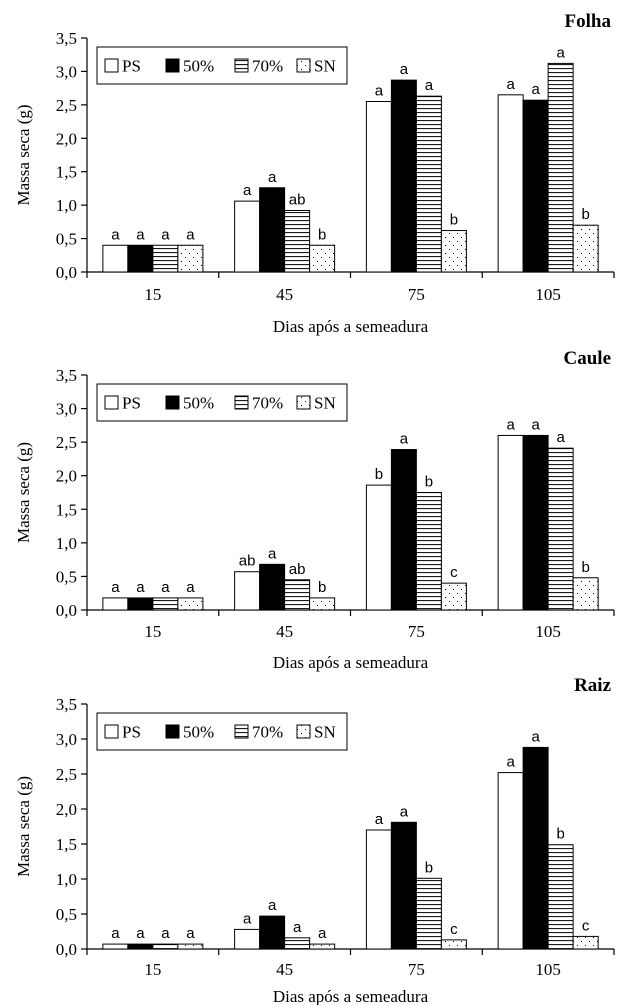 The height and width of the screenshot is (1005, 623). What do you see at coordinates (165, 258) in the screenshot?
I see `bar-15-70%` at bounding box center [165, 258].